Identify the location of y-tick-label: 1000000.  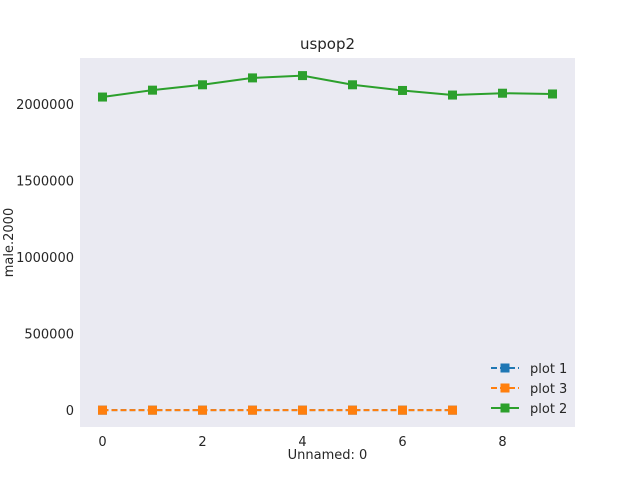
(45, 258).